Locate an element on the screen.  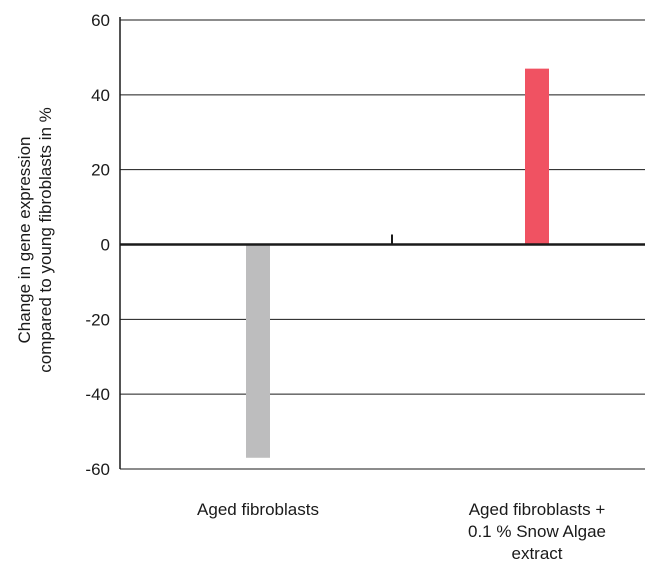
category-label: Aged fibroblasts is located at coordinates (258, 509).